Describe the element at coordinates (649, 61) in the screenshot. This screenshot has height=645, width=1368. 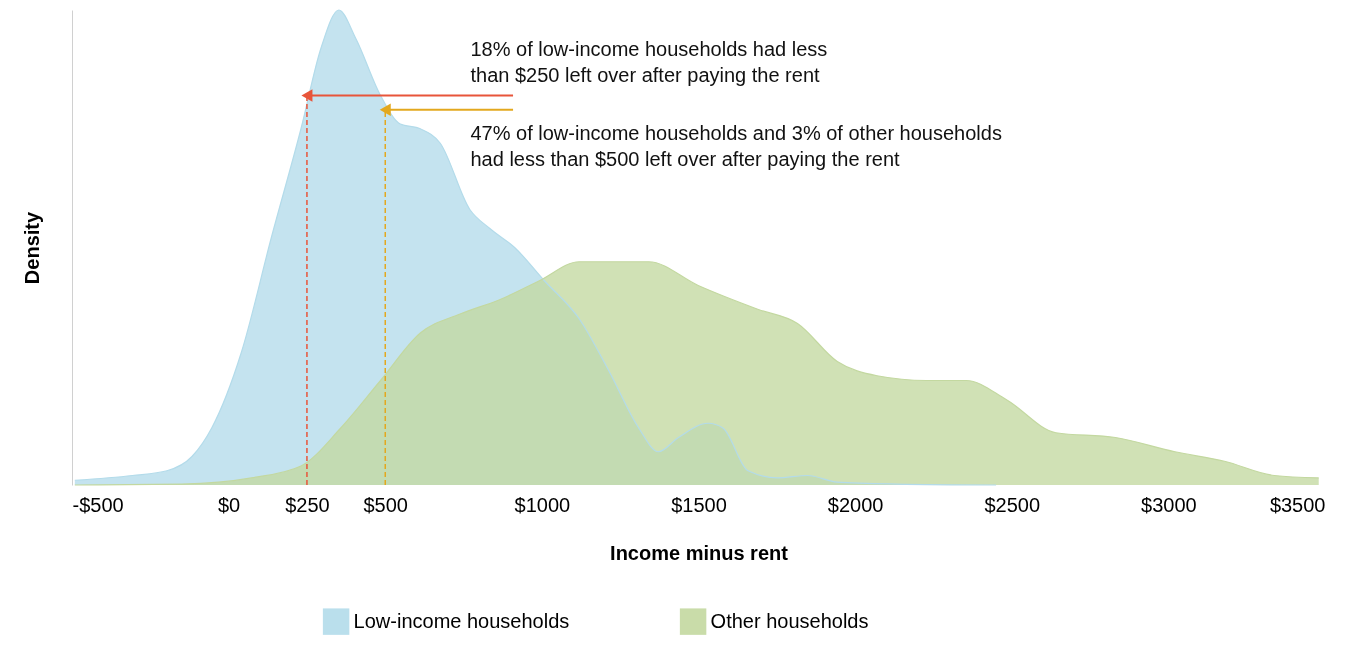
I see `annotation: 18% of low-income households had less than $250 left over after paying the rent` at that location.